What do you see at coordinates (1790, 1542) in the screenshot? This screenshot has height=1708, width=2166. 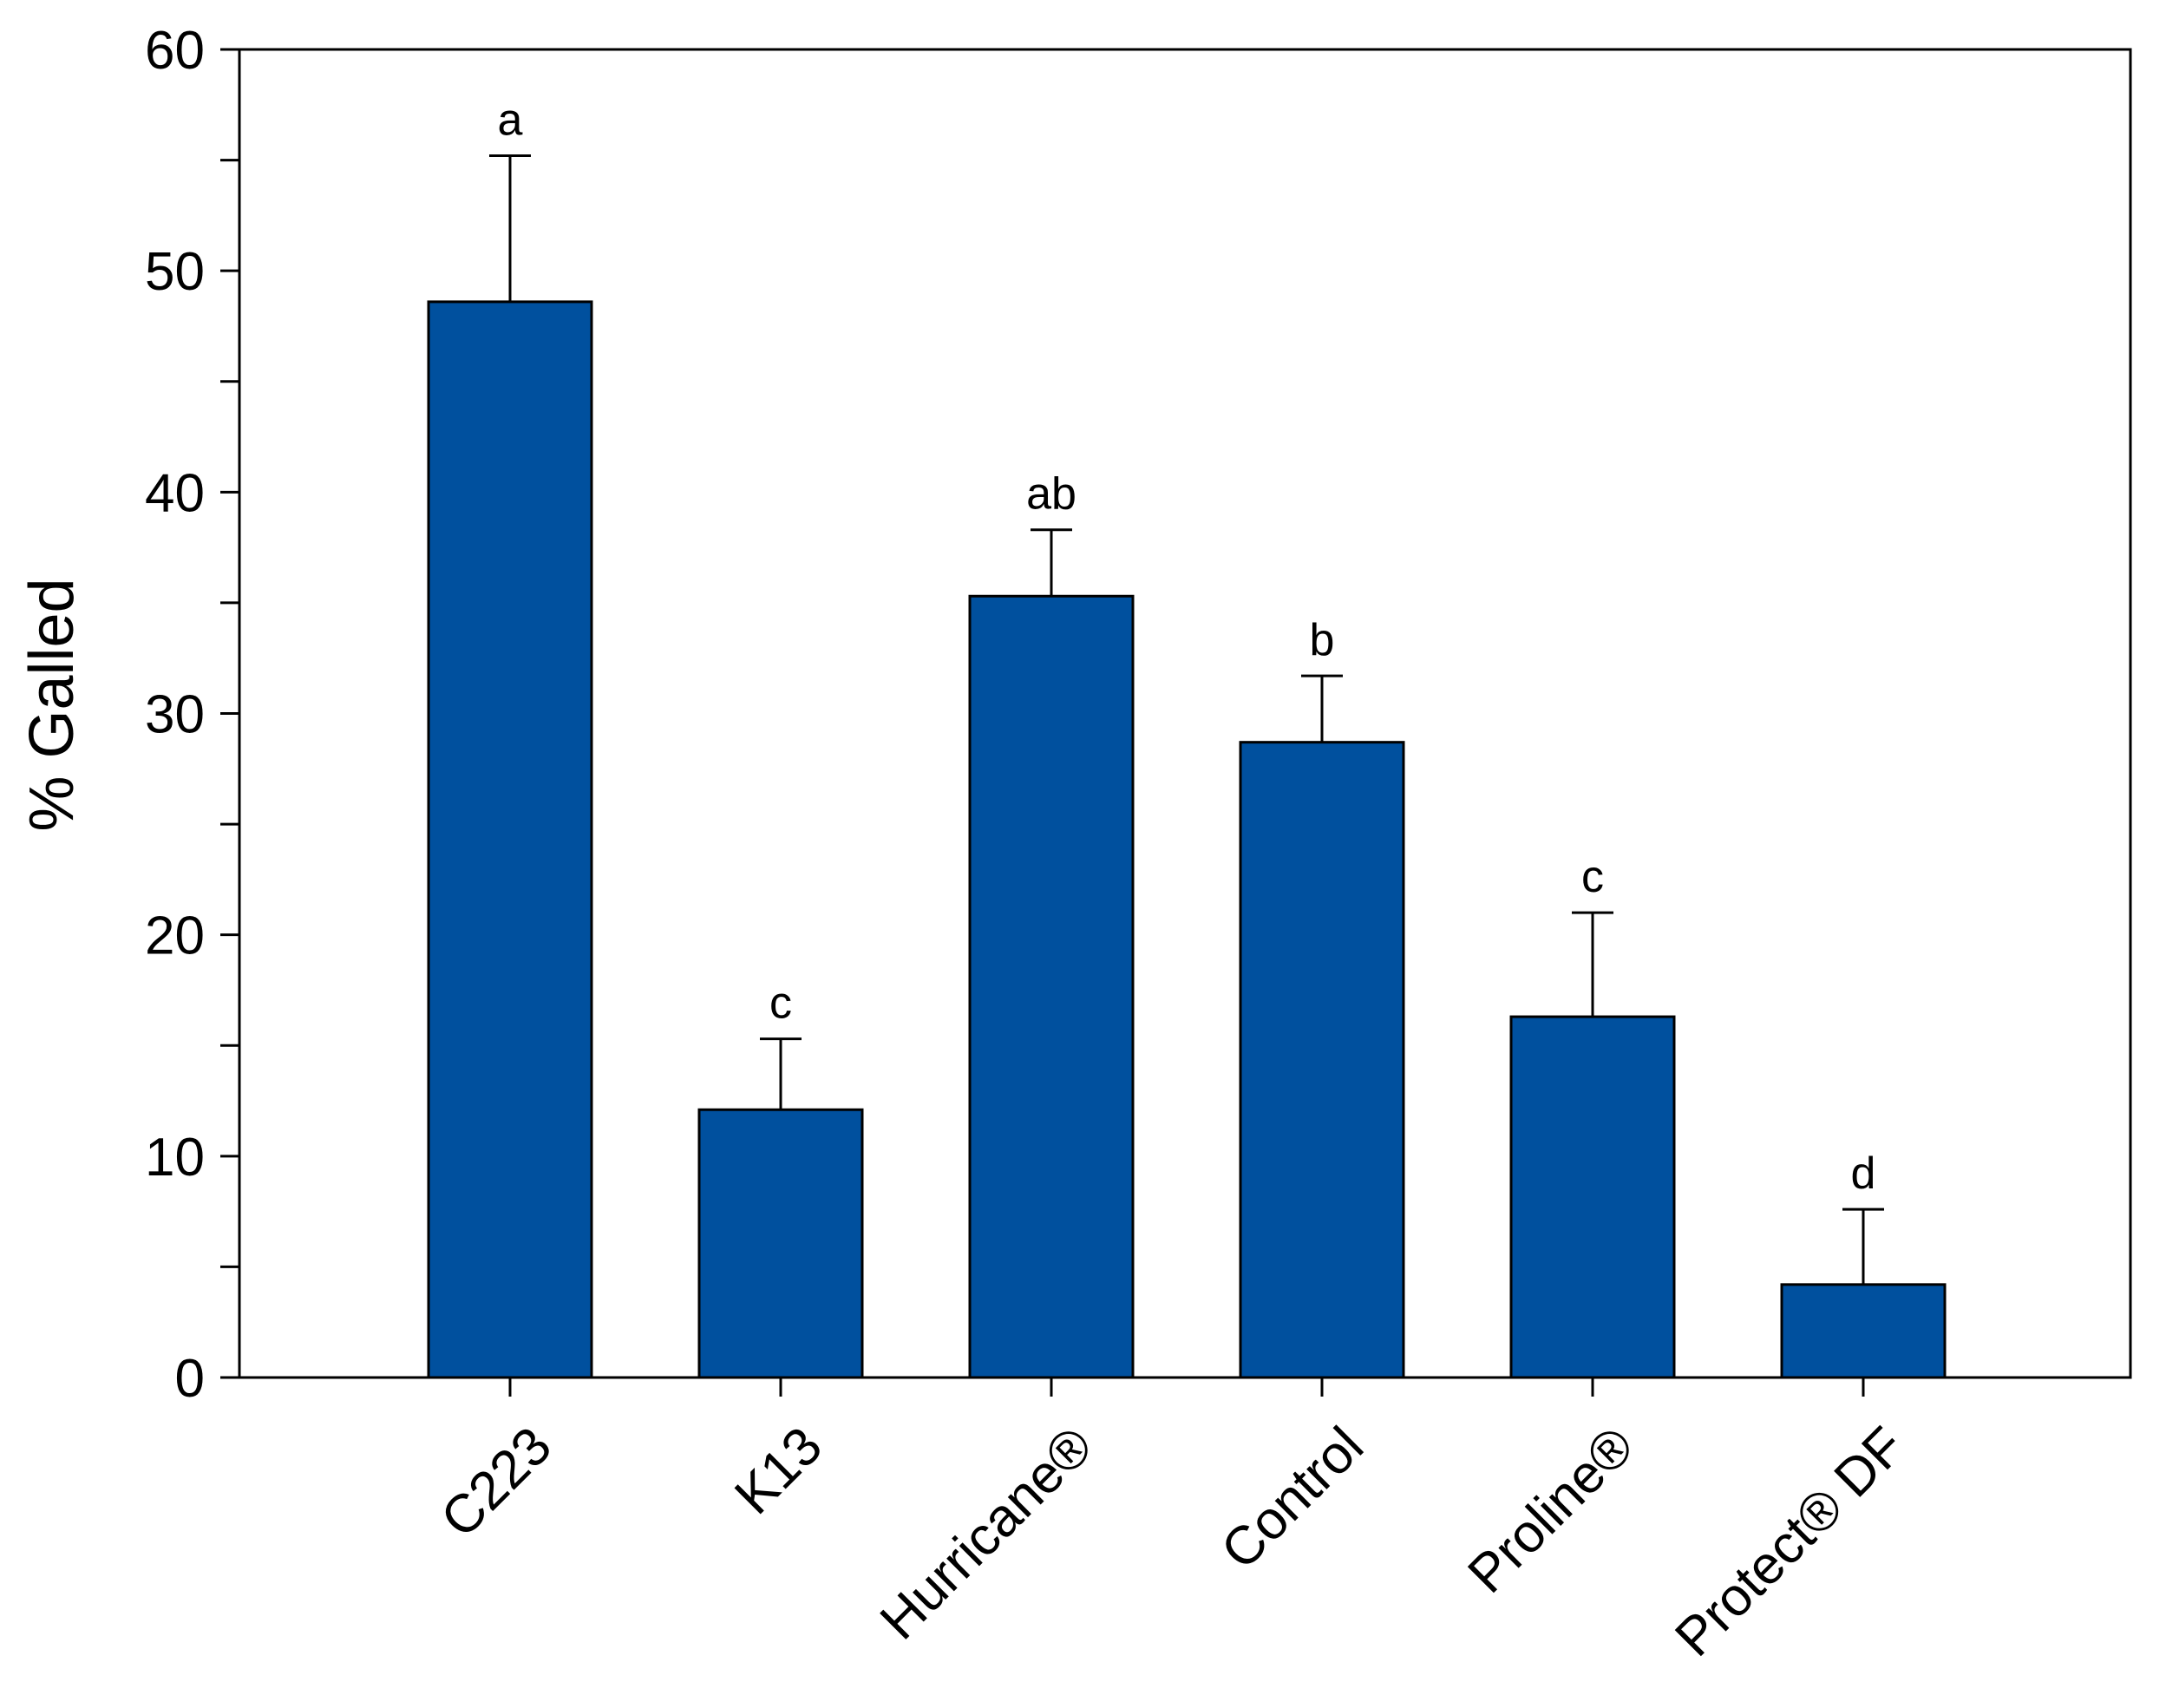 I see `x-tick-label-5: Protect® DF` at bounding box center [1790, 1542].